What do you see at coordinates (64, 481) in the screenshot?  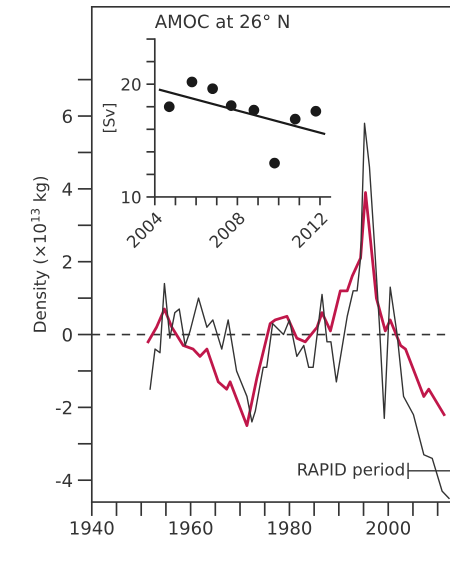 I see `y-tick-label: -4` at bounding box center [64, 481].